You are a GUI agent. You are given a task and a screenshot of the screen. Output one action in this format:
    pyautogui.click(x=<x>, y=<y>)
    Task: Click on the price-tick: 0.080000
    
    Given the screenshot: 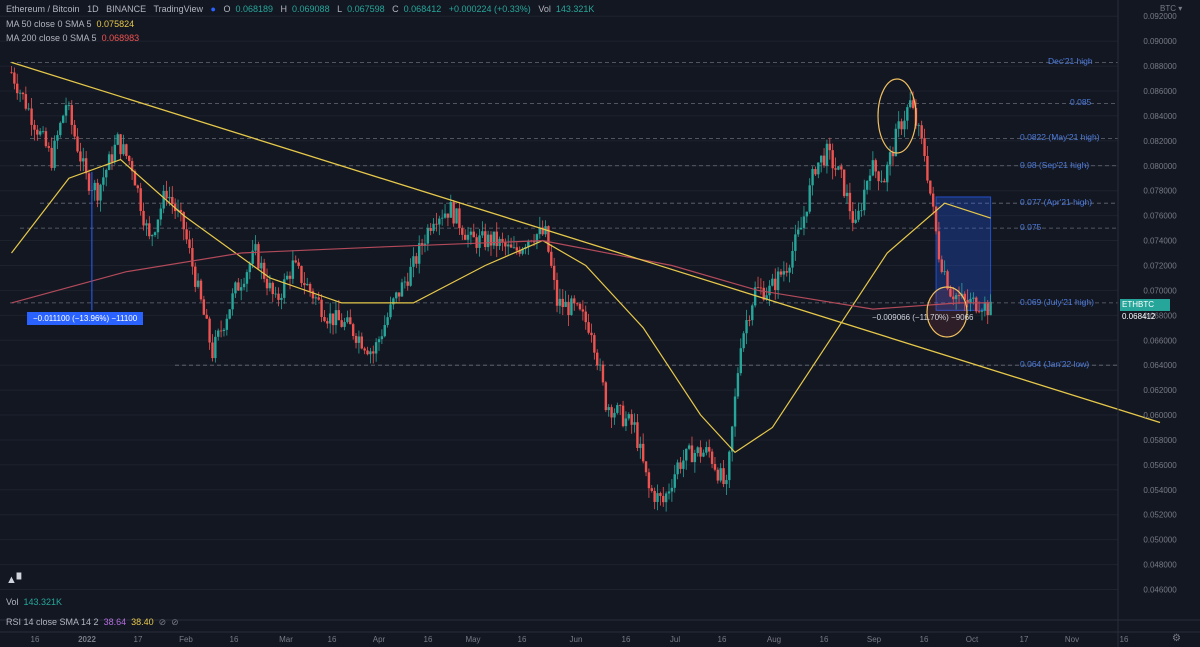 What is the action you would take?
    pyautogui.click(x=1160, y=166)
    